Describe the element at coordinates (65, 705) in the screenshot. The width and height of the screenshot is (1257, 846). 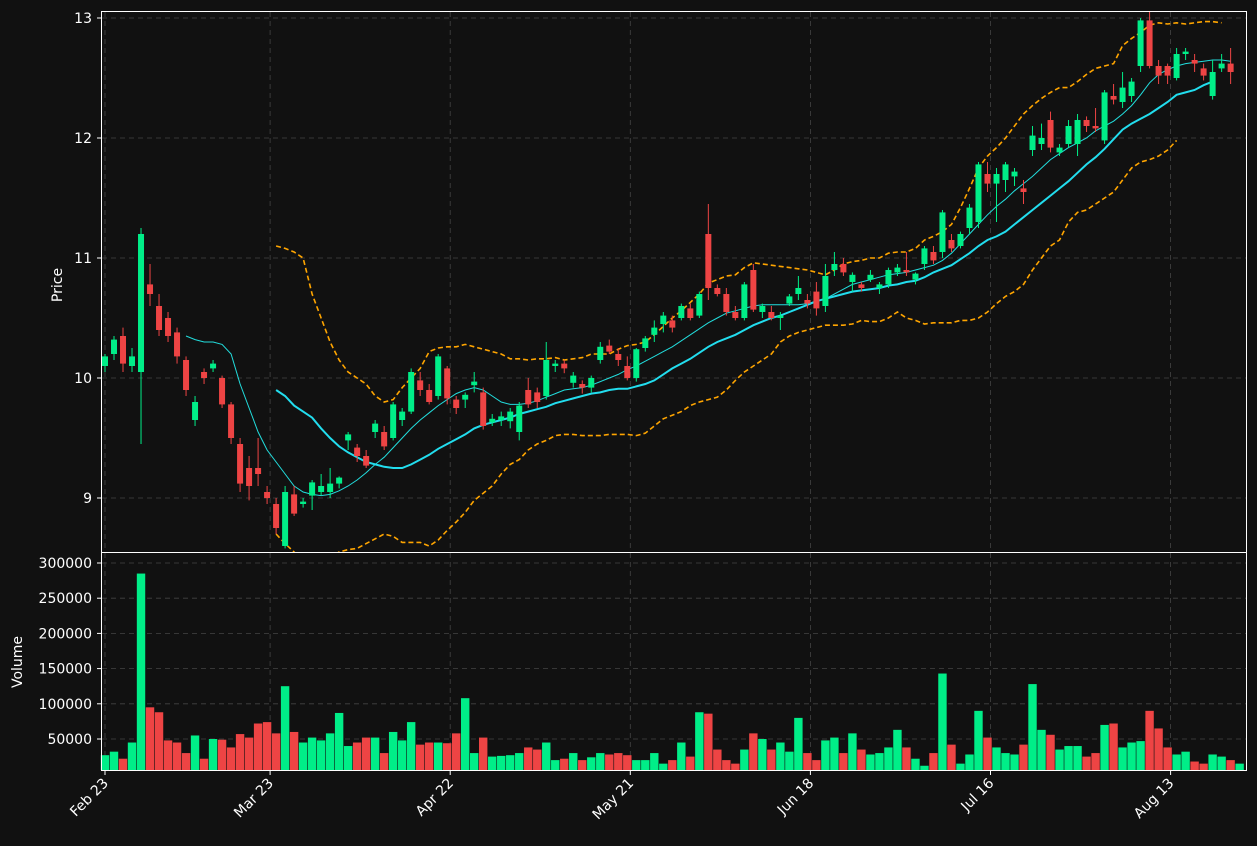
I see `volume-tick-label: 100000` at that location.